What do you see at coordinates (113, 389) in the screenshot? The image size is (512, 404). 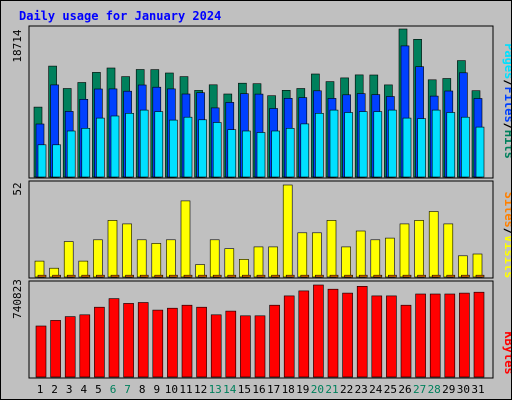 I see `x-tick-label: 6` at bounding box center [113, 389].